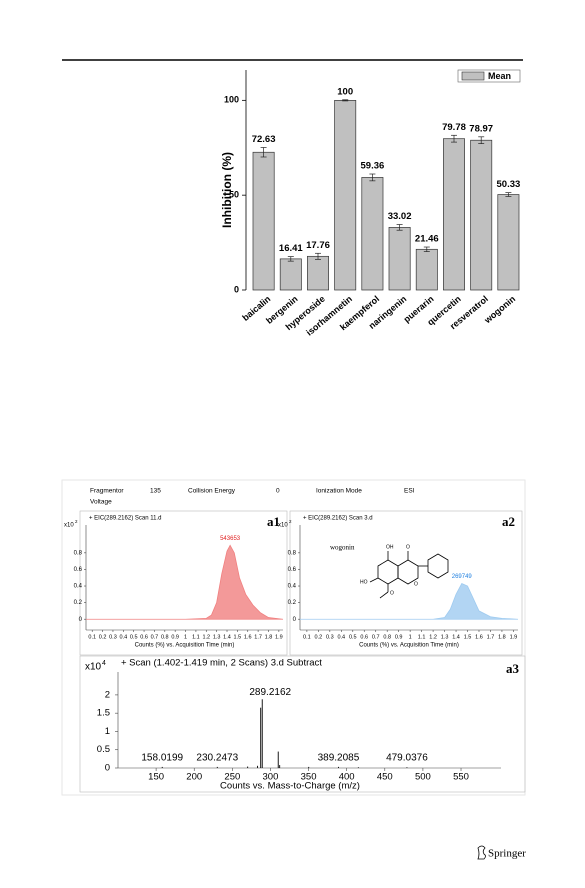  I want to click on y-tick-label: 50, so click(234, 195).